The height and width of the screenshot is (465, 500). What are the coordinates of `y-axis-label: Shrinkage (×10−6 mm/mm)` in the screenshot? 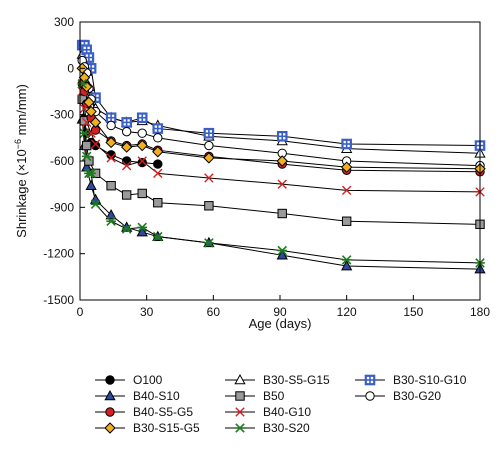 It's located at (21, 161).